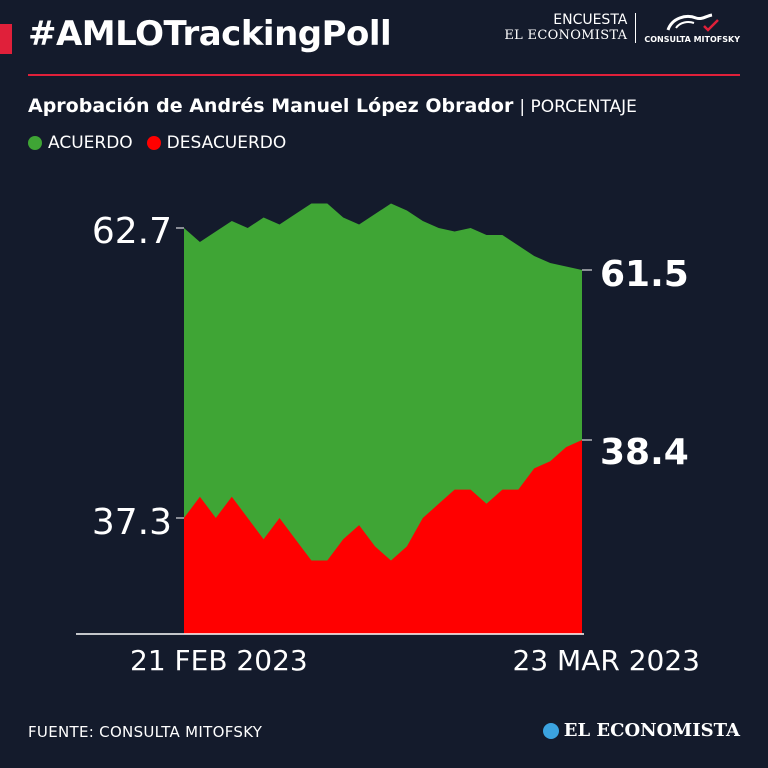 The image size is (768, 768). I want to click on brand-line-economista: EL ECONOMISTA, so click(566, 35).